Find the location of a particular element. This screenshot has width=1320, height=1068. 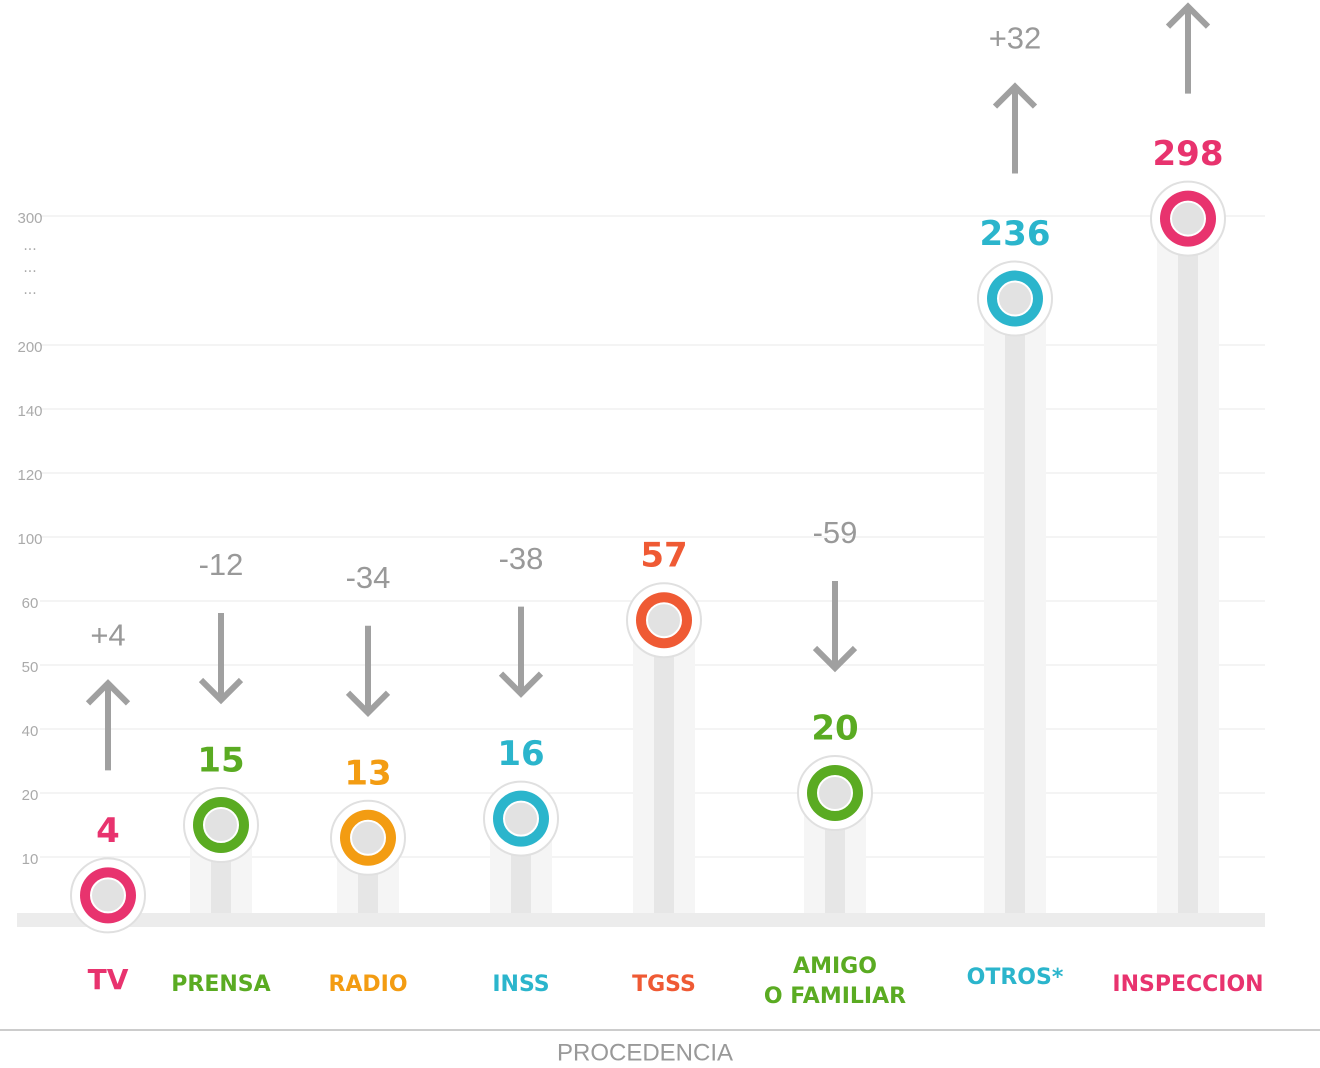

value-label: 57 is located at coordinates (663, 556).